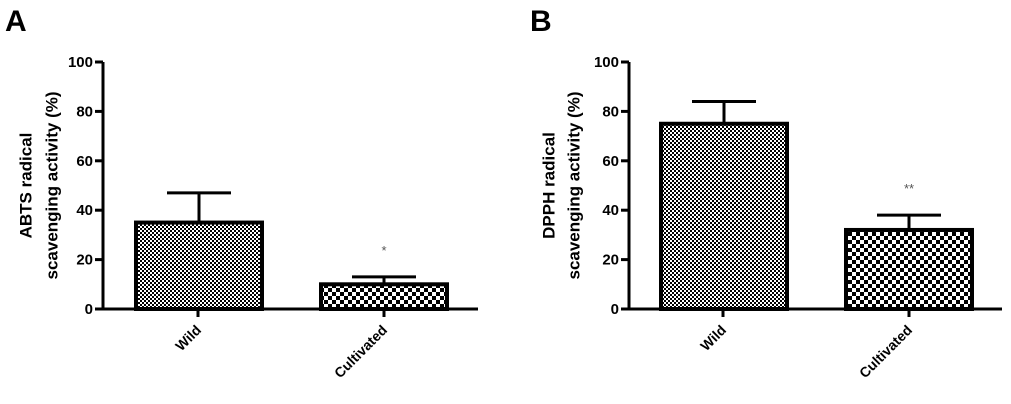  What do you see at coordinates (909, 188) in the screenshot?
I see `significance-marker: **` at bounding box center [909, 188].